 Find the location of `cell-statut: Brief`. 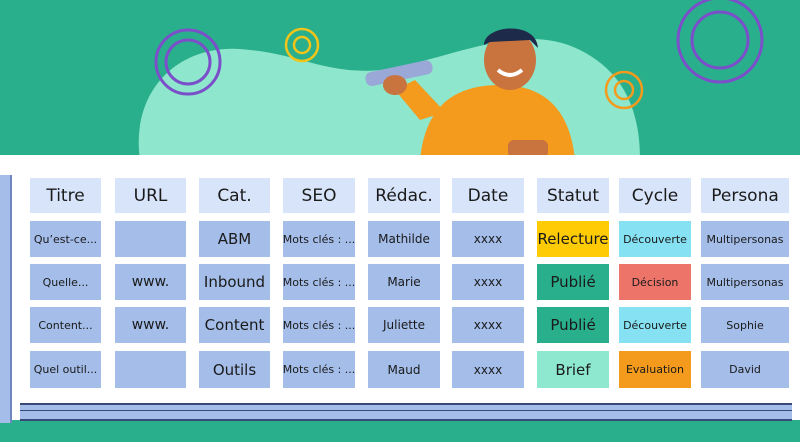

cell-statut: Brief is located at coordinates (573, 369).